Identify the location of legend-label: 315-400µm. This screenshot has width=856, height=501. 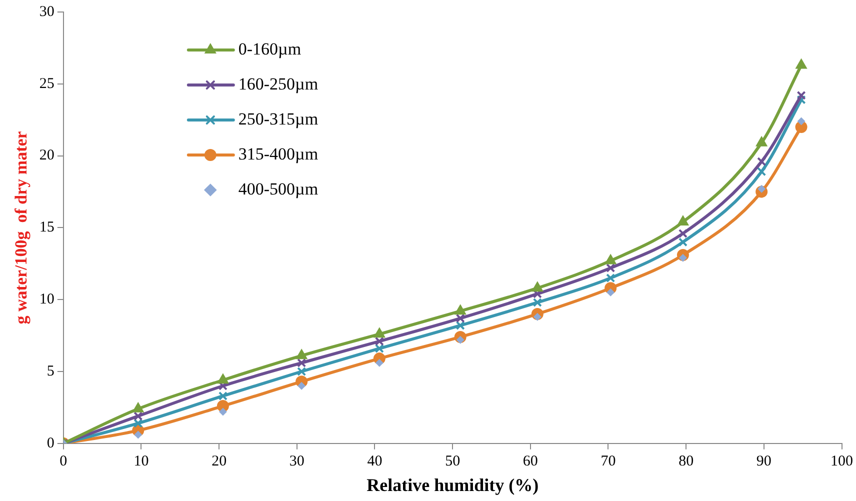
(278, 154).